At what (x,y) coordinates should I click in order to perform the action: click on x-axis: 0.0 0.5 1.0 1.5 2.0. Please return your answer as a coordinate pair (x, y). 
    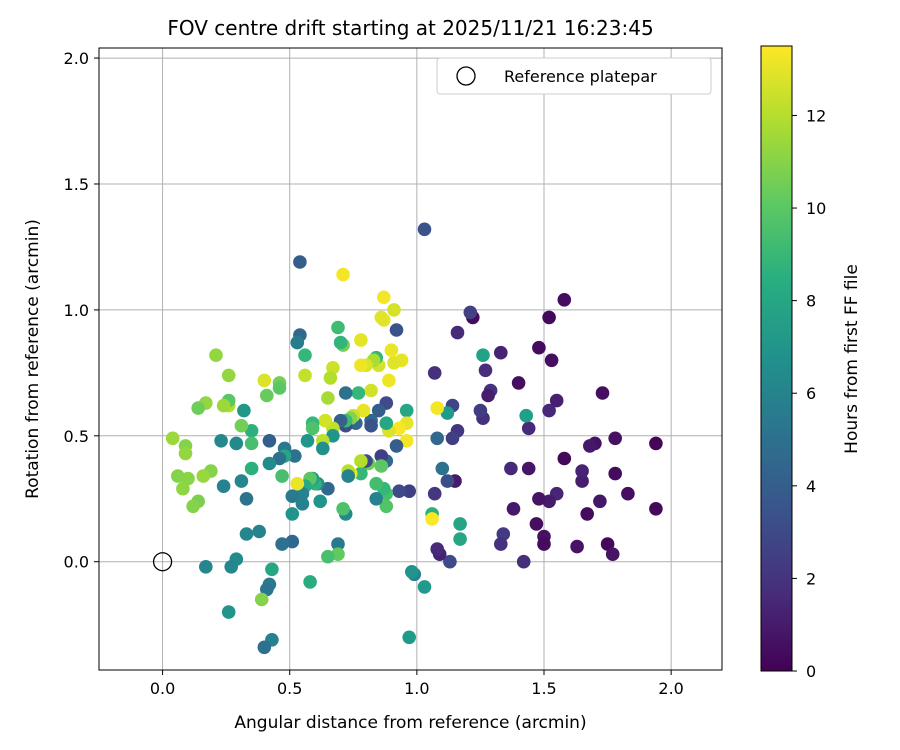
    Looking at the image, I should click on (417, 684).